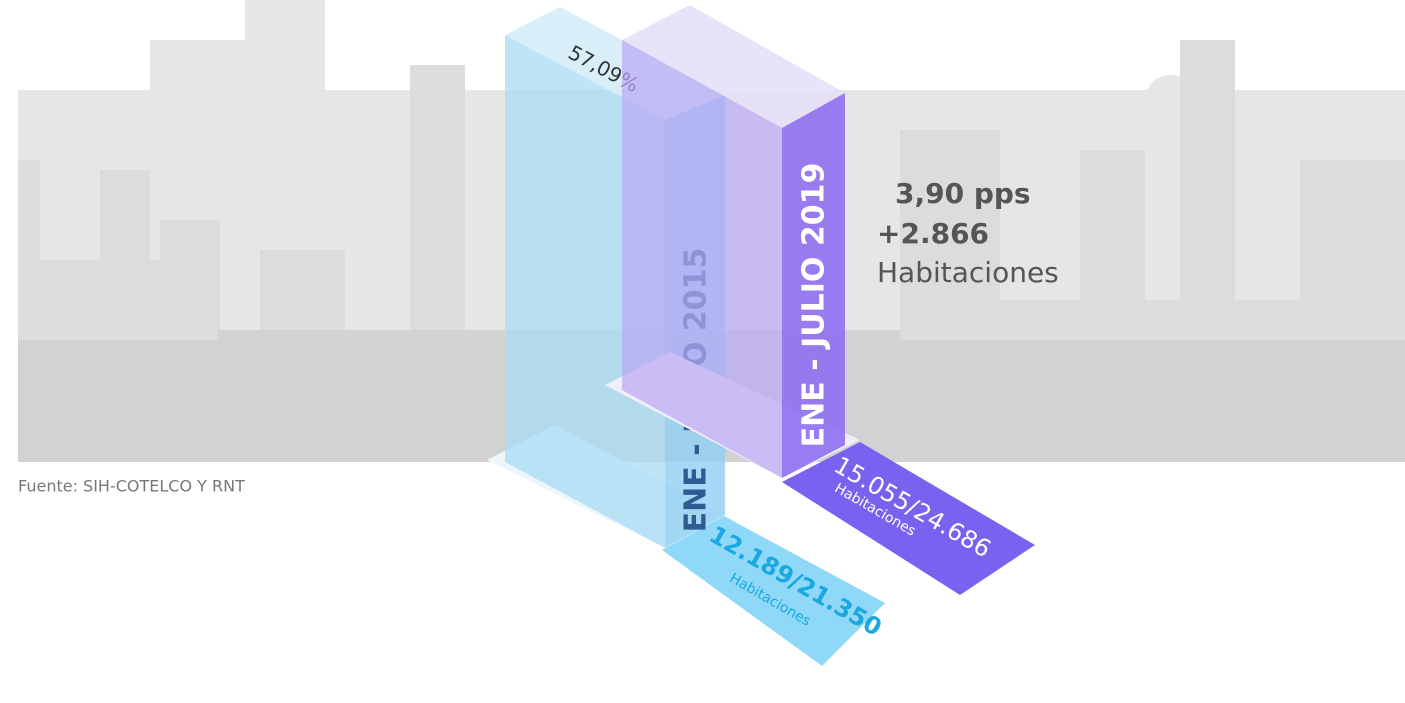  What do you see at coordinates (933, 233) in the screenshot?
I see `rooms-added: +2.866` at bounding box center [933, 233].